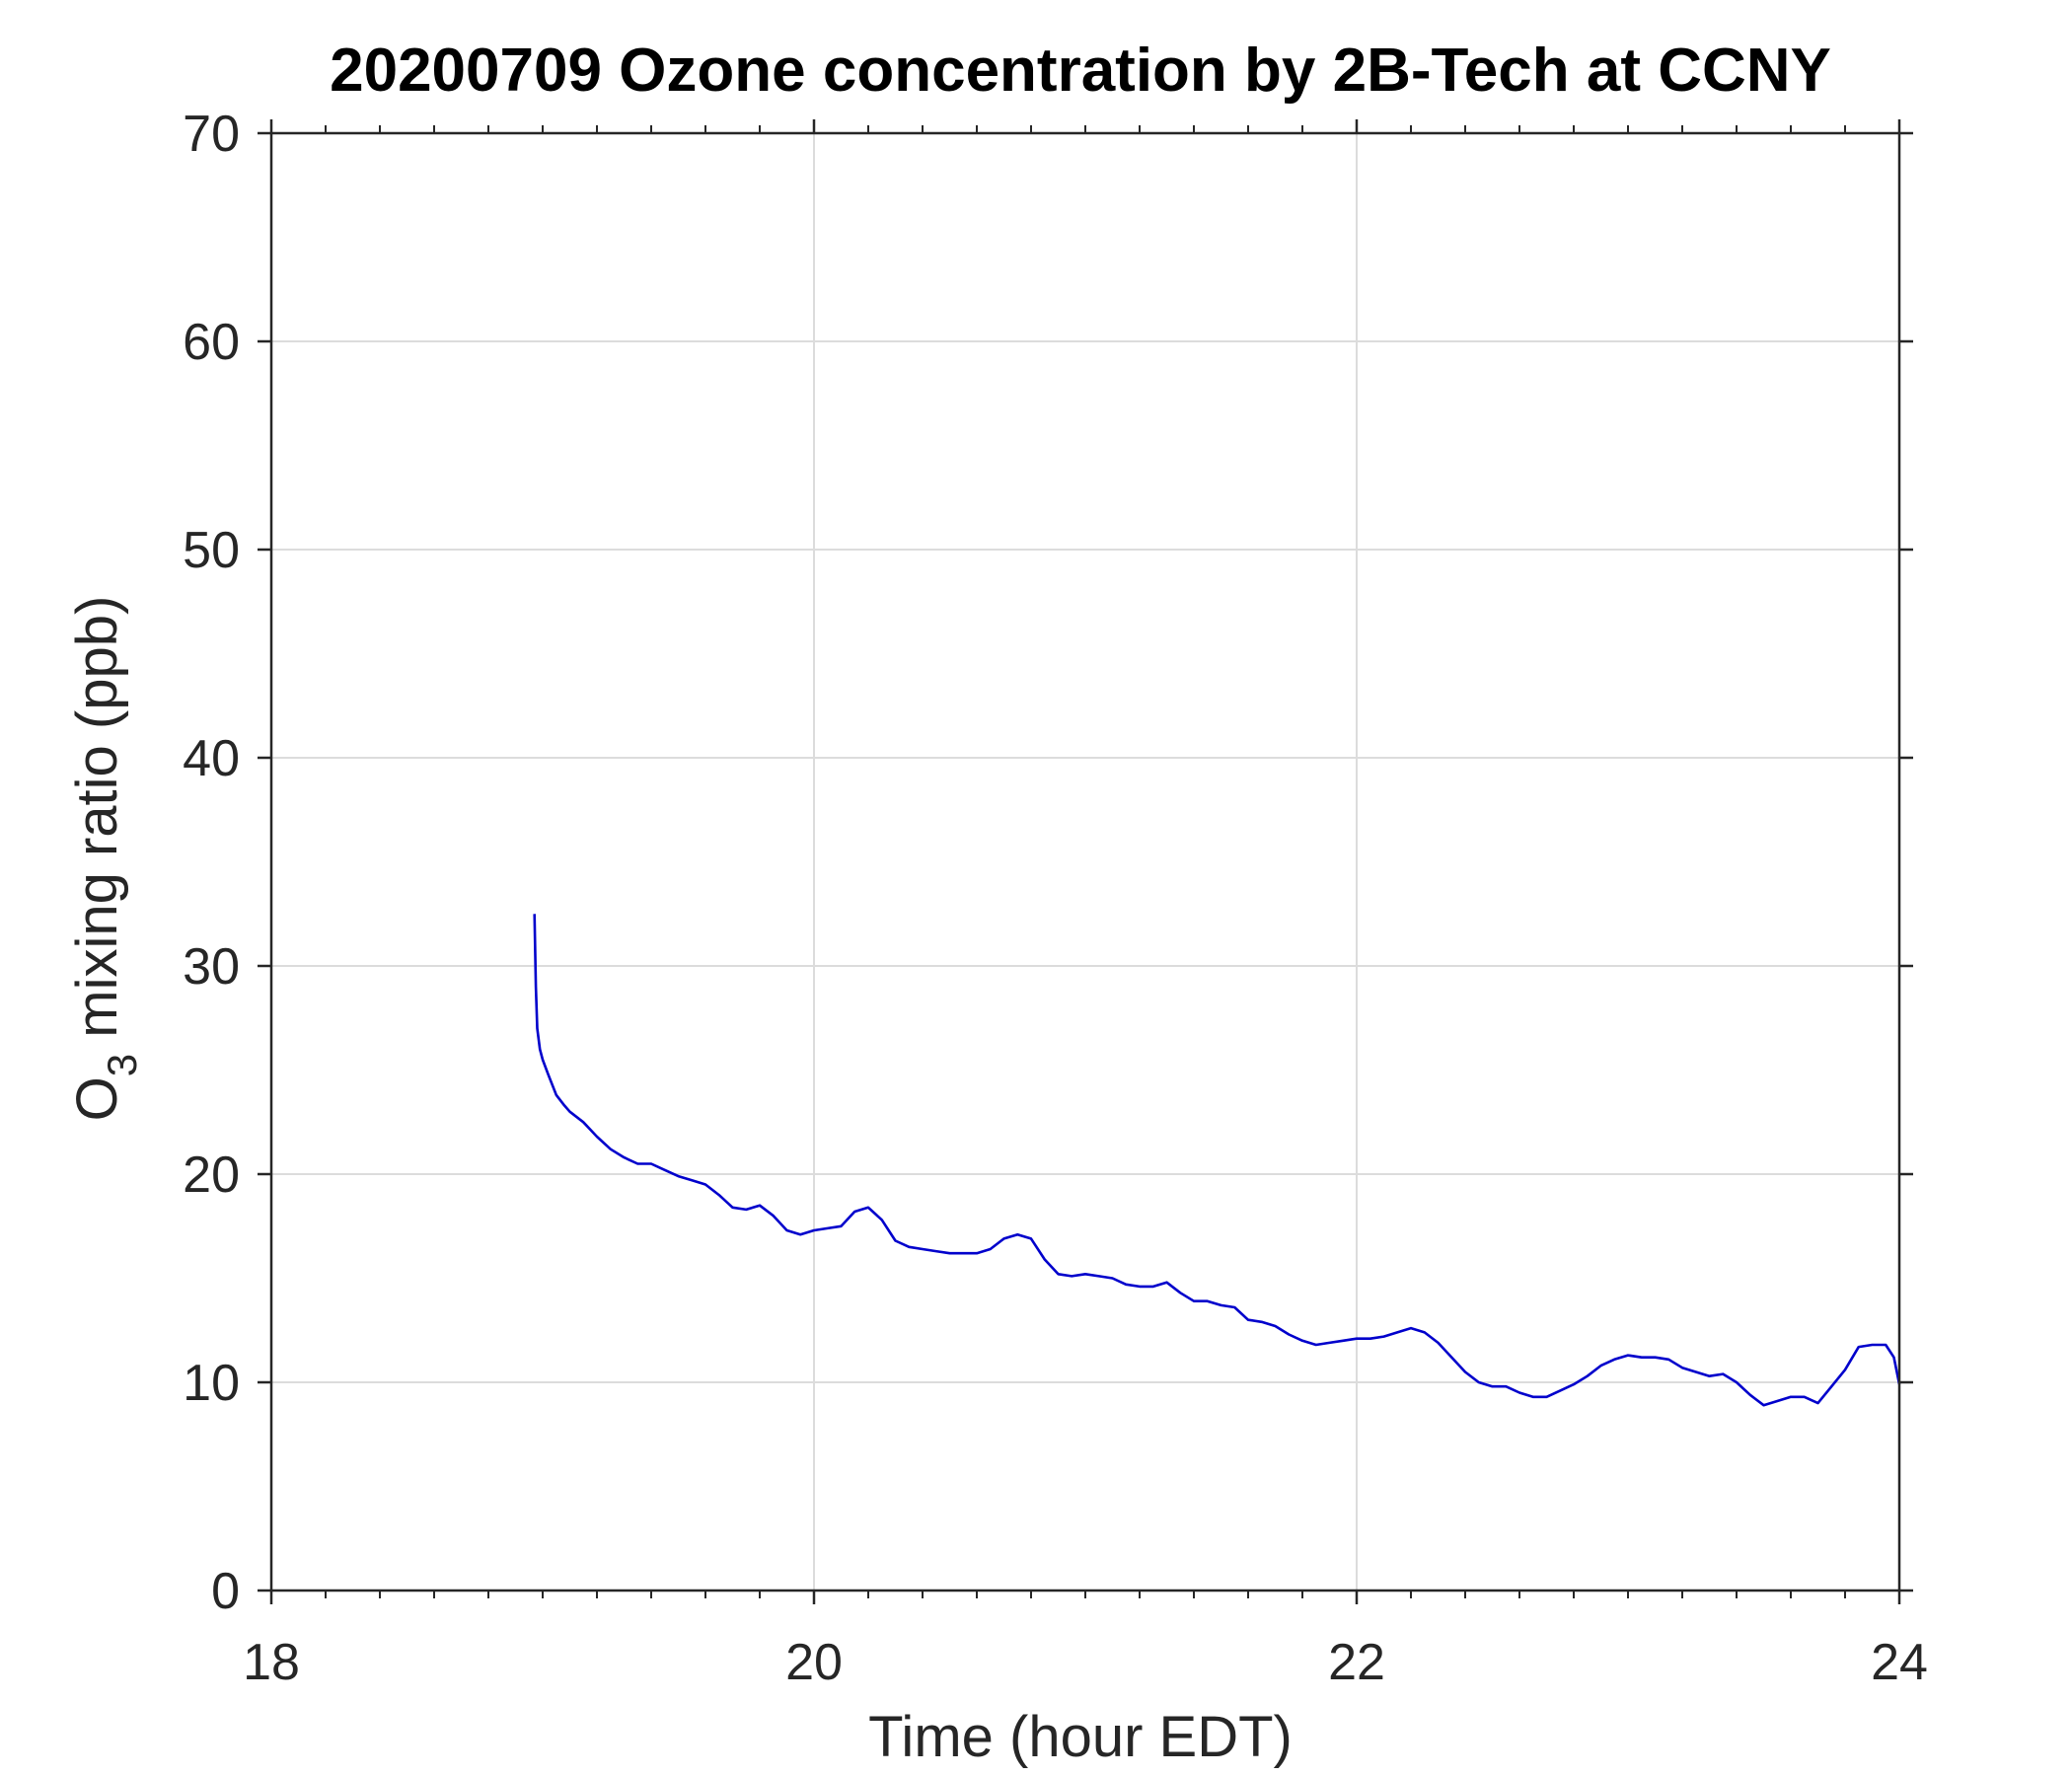 The height and width of the screenshot is (1776, 2072). What do you see at coordinates (212, 1384) in the screenshot?
I see `y-tick-label: 10` at bounding box center [212, 1384].